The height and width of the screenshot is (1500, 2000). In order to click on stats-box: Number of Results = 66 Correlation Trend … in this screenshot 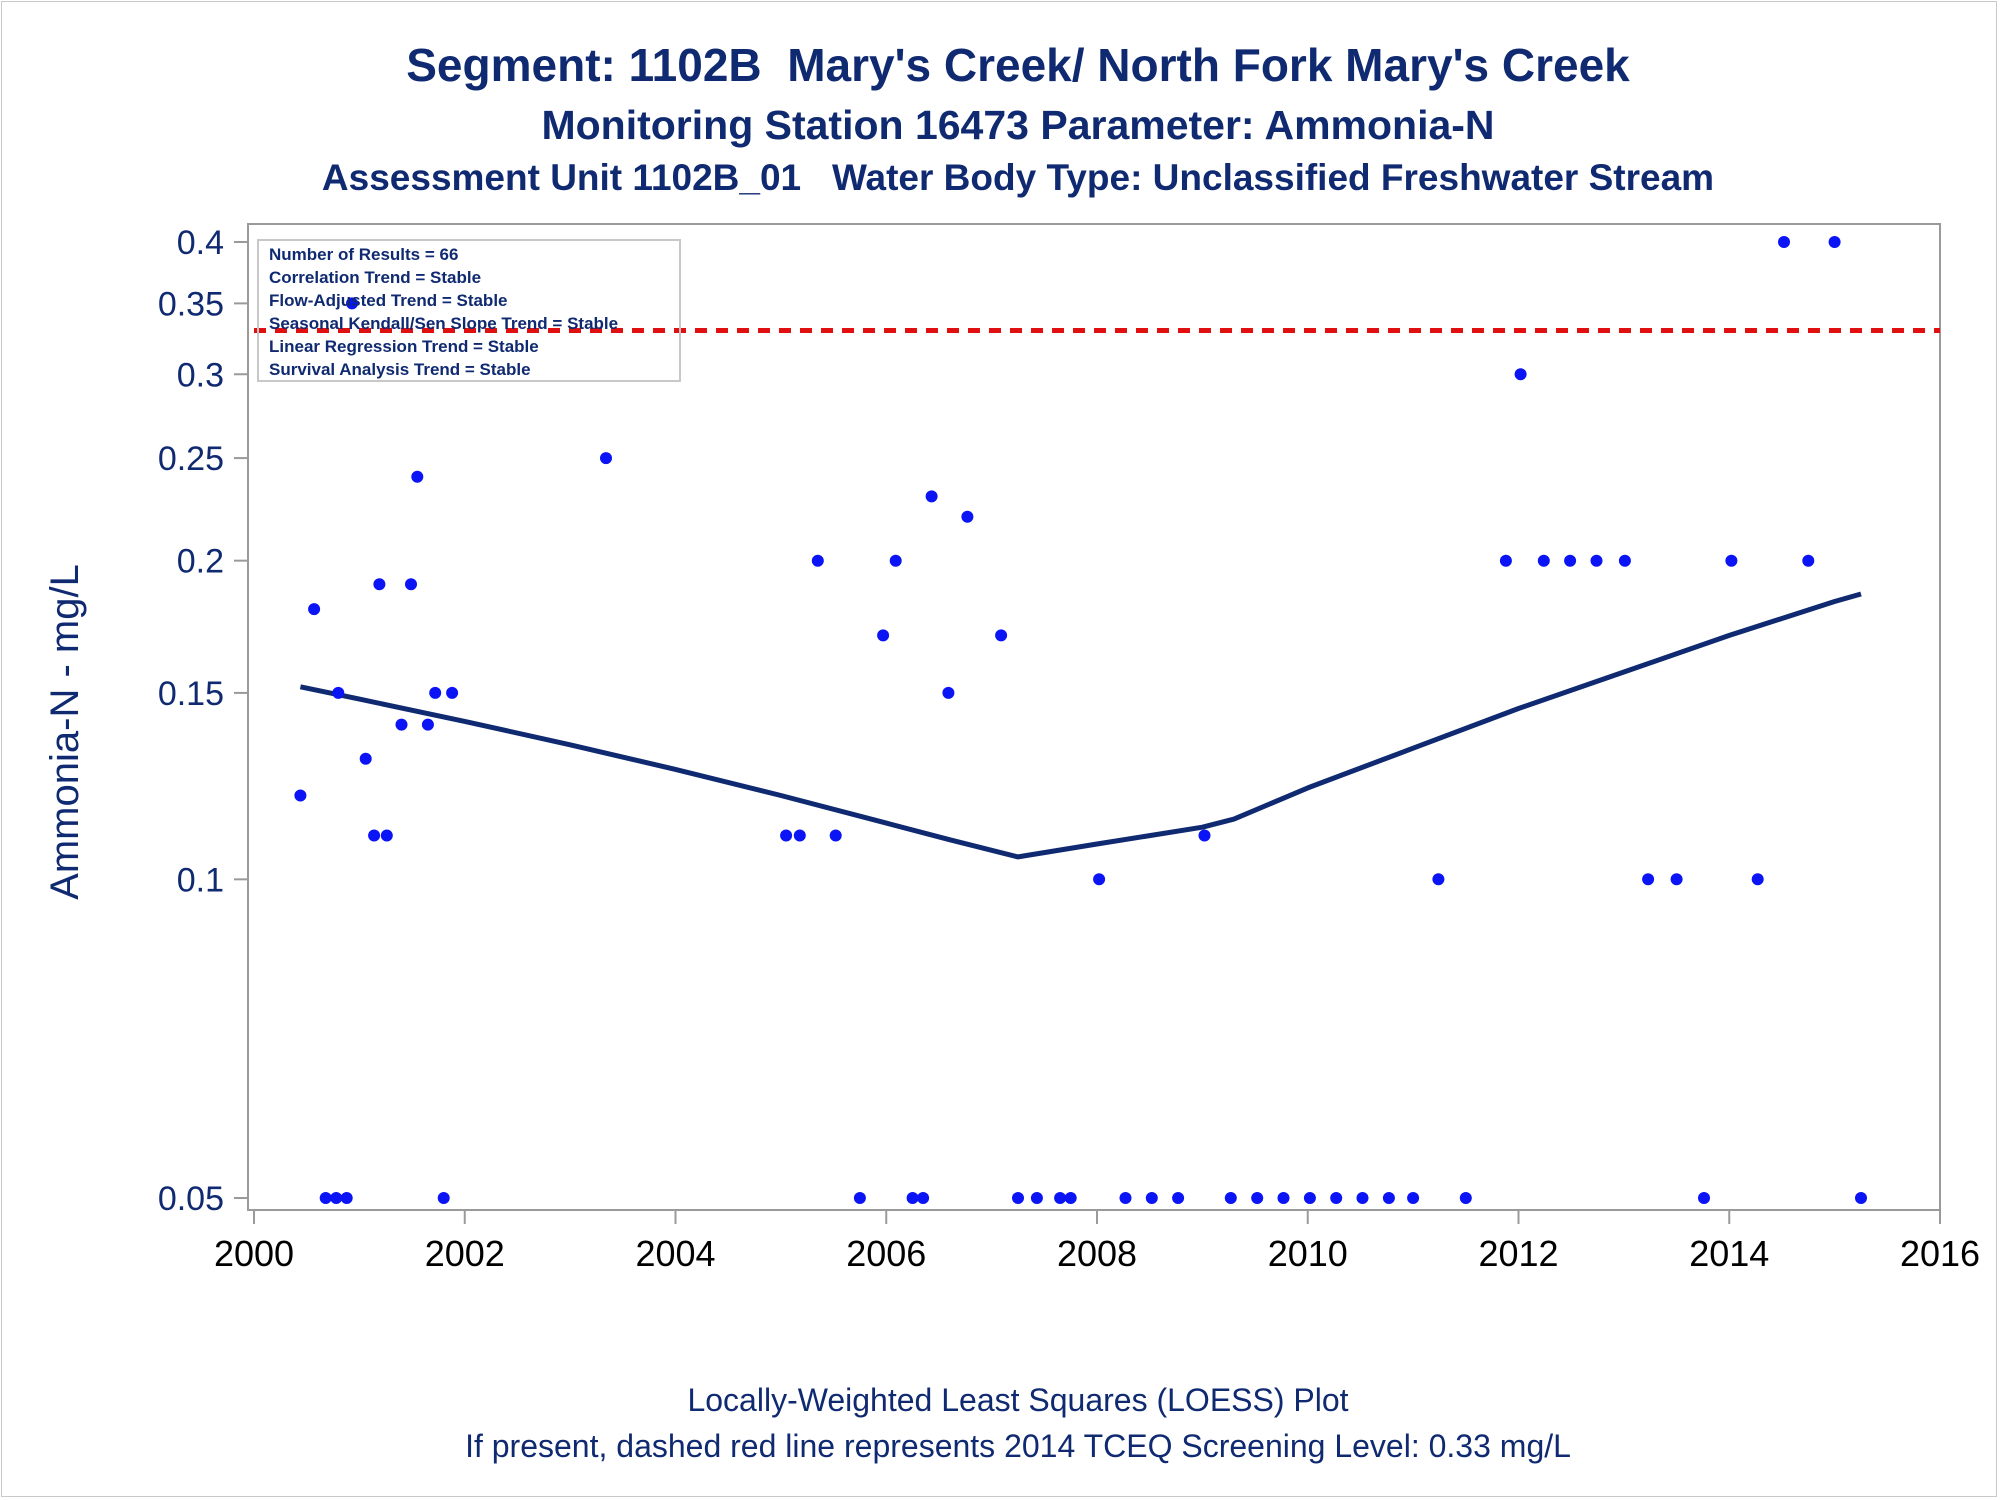, I will do `click(469, 310)`.